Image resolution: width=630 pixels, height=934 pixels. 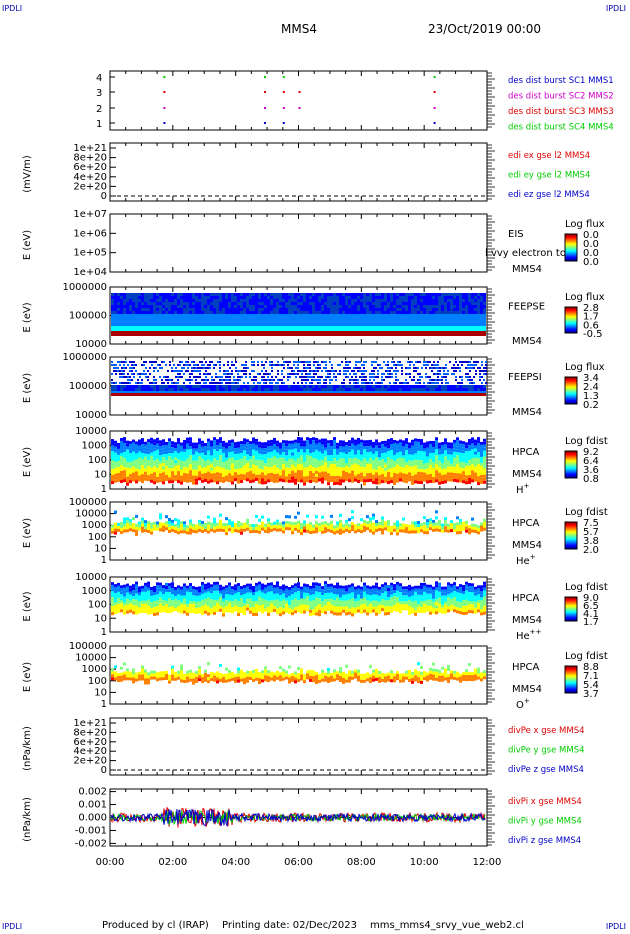 I want to click on hpca-he-cb-tick-2: 3.8, so click(x=591, y=541).